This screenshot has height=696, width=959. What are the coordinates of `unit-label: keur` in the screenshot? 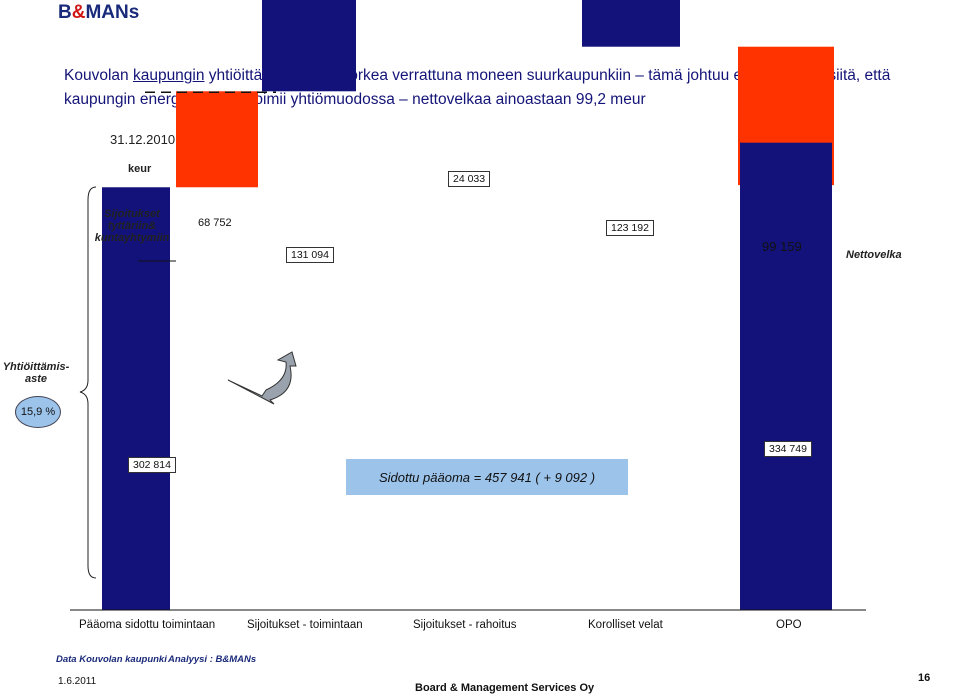 It's located at (140, 169).